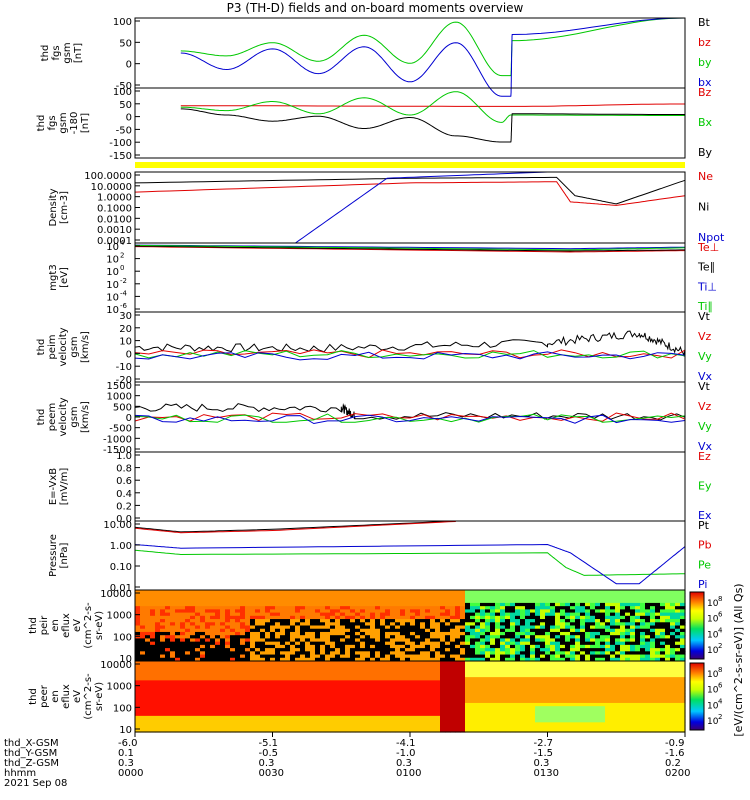 This screenshot has width=750, height=800. Describe the element at coordinates (121, 546) in the screenshot. I see `ytick-label: 1.00` at that location.